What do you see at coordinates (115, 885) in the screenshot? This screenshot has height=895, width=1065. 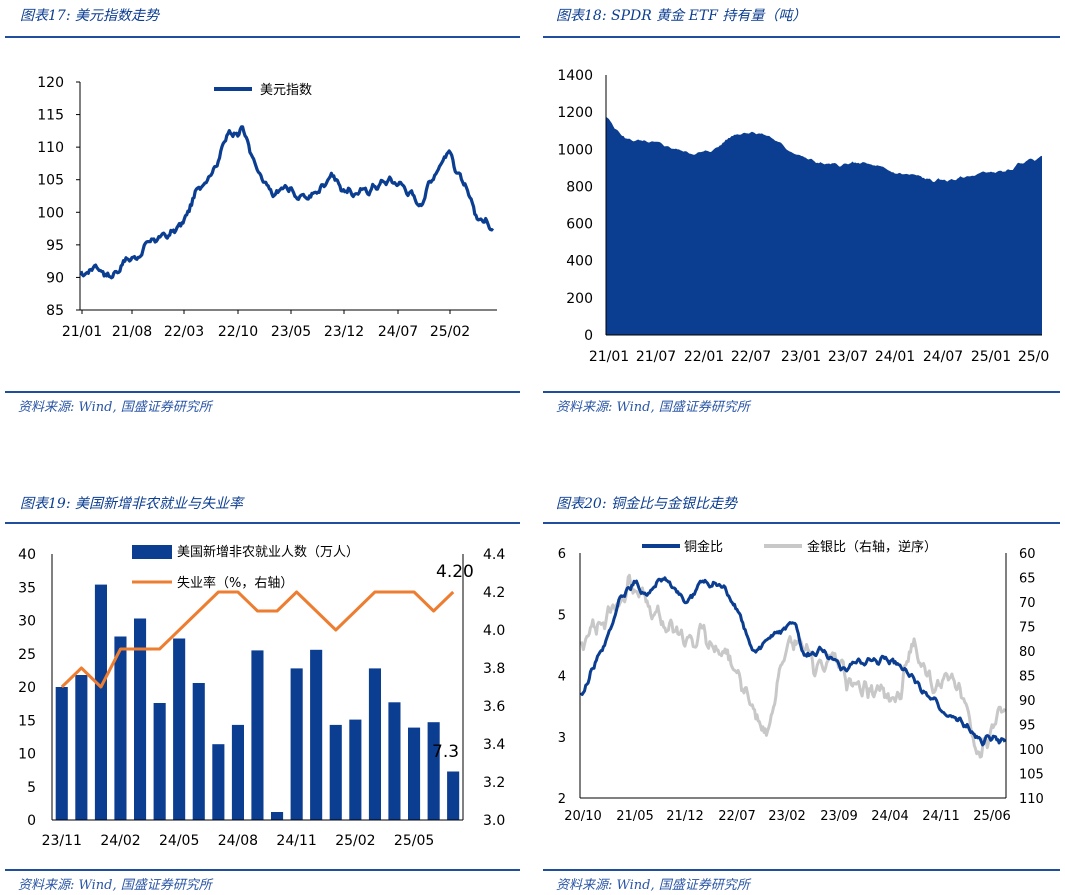 I see `source-nfp: 资料来源: Wind, 国盛证券研究所` at bounding box center [115, 885].